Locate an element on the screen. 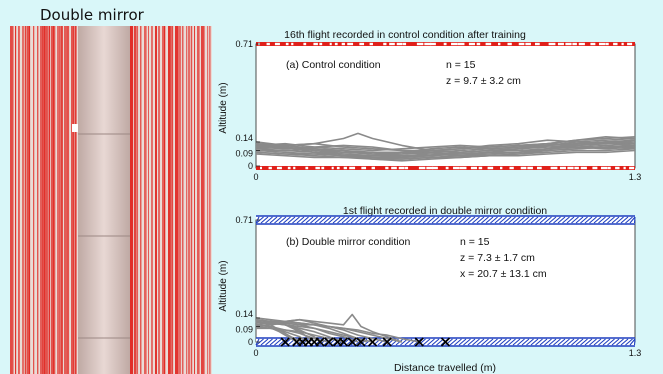 Image resolution: width=663 pixels, height=374 pixels. chart-a-y-ticks: 0.71 0.14 0.09 0 is located at coordinates (247, 105).